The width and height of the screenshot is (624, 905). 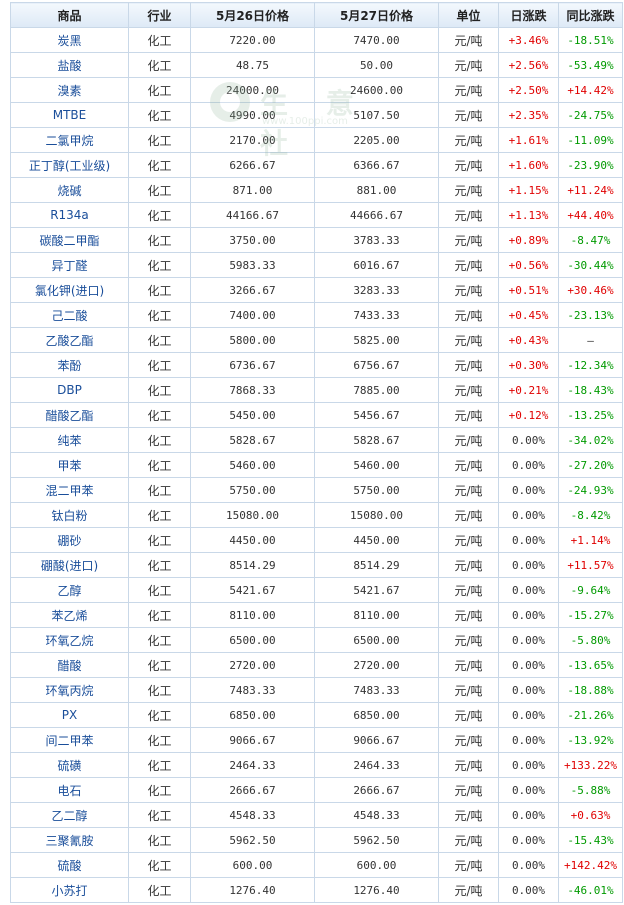 What do you see at coordinates (252, 815) in the screenshot?
I see `price-may26-cell: 4548.33` at bounding box center [252, 815].